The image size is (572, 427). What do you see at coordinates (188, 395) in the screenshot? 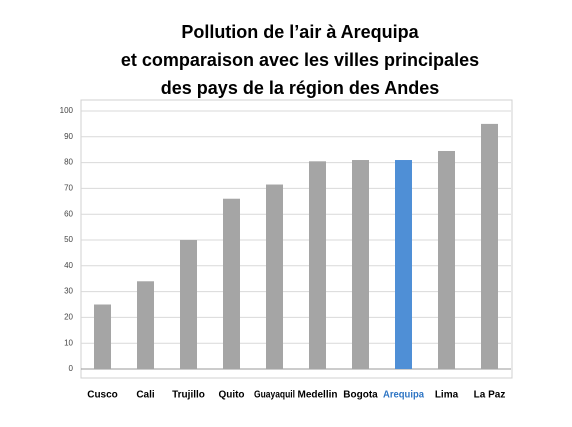
I see `x-tick-label: Trujillo` at bounding box center [188, 395].